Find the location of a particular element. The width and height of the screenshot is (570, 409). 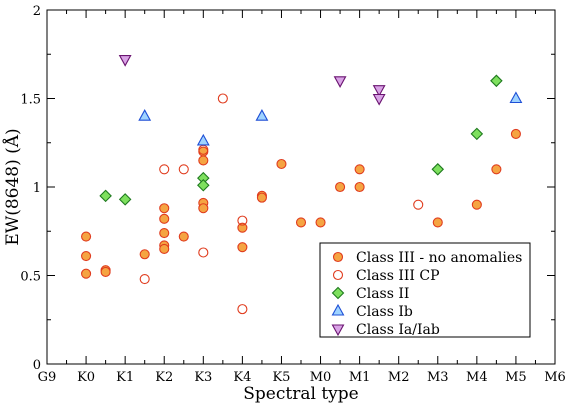

x-tick-label: M5 is located at coordinates (516, 377).